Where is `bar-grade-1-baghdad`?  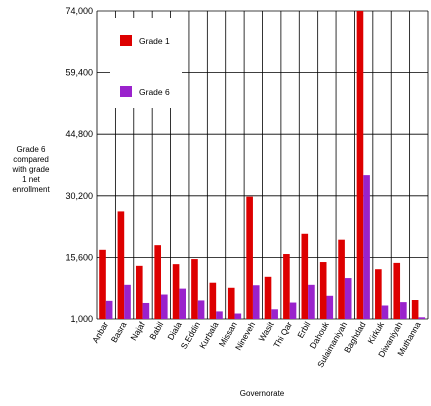
bar-grade-1-baghdad is located at coordinates (360, 165).